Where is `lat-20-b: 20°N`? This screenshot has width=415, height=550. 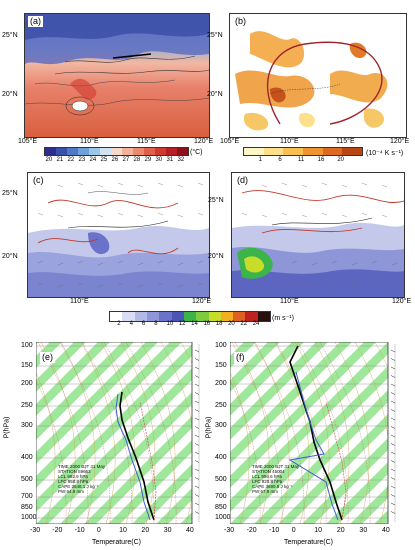 lat-20-b: 20°N is located at coordinates (215, 94).